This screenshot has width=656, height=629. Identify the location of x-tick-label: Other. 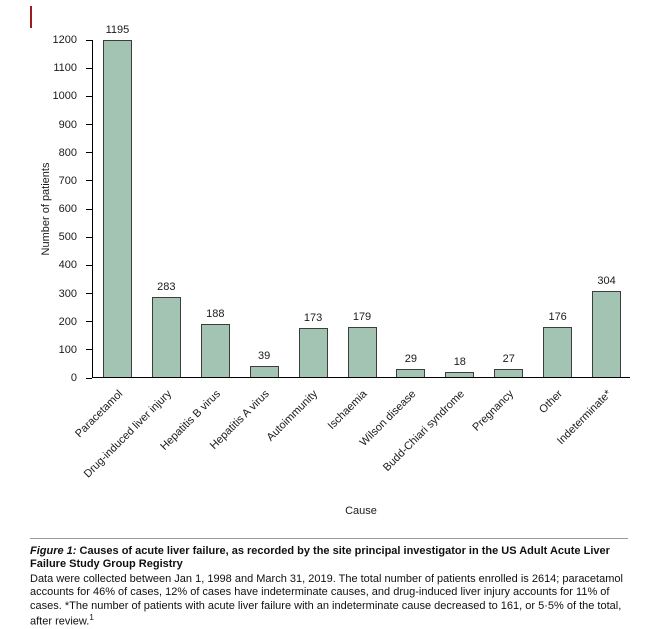
(551, 402).